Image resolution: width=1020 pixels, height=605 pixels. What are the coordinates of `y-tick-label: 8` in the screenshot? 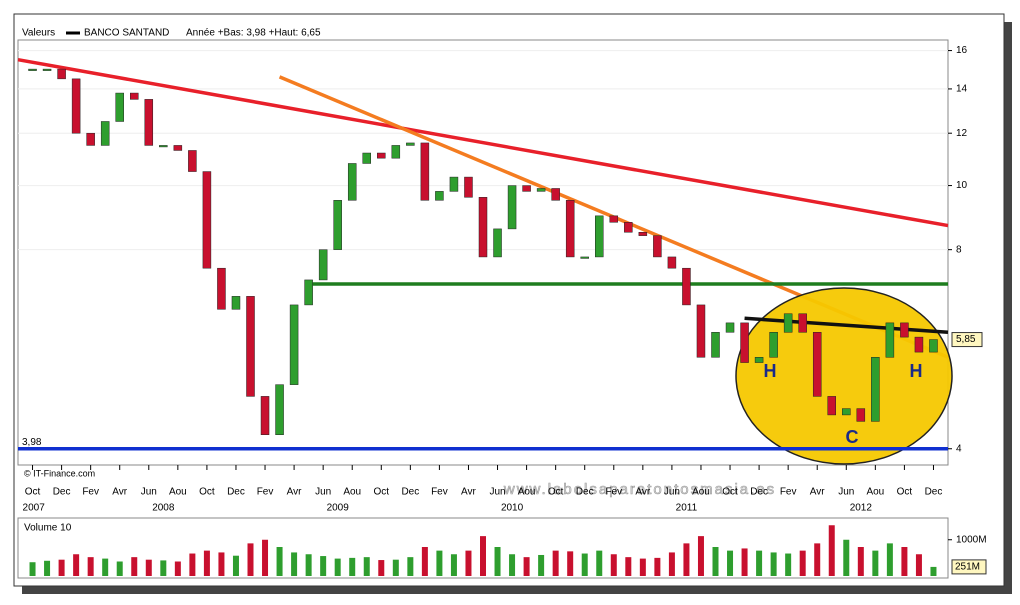 It's located at (959, 249).